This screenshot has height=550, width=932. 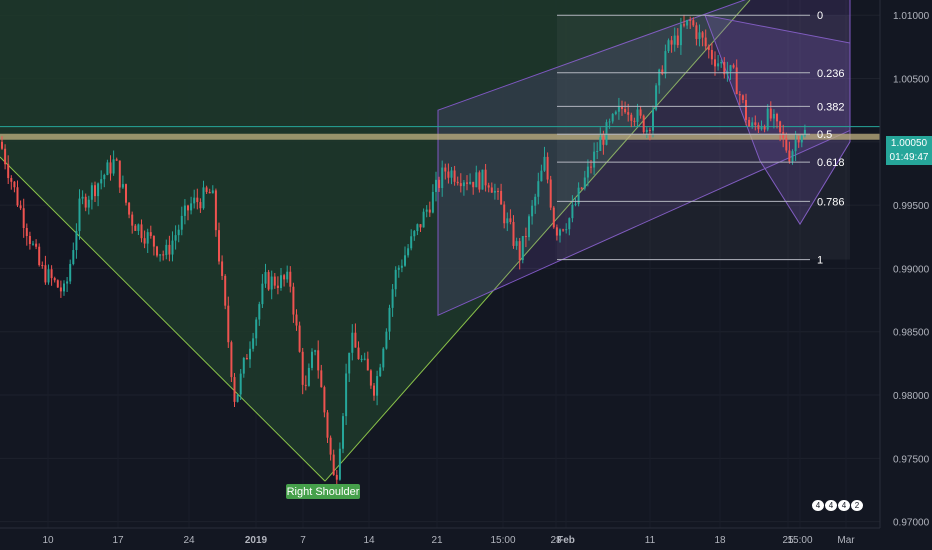 What do you see at coordinates (323, 492) in the screenshot?
I see `annotation-text: Right Shoulder` at bounding box center [323, 492].